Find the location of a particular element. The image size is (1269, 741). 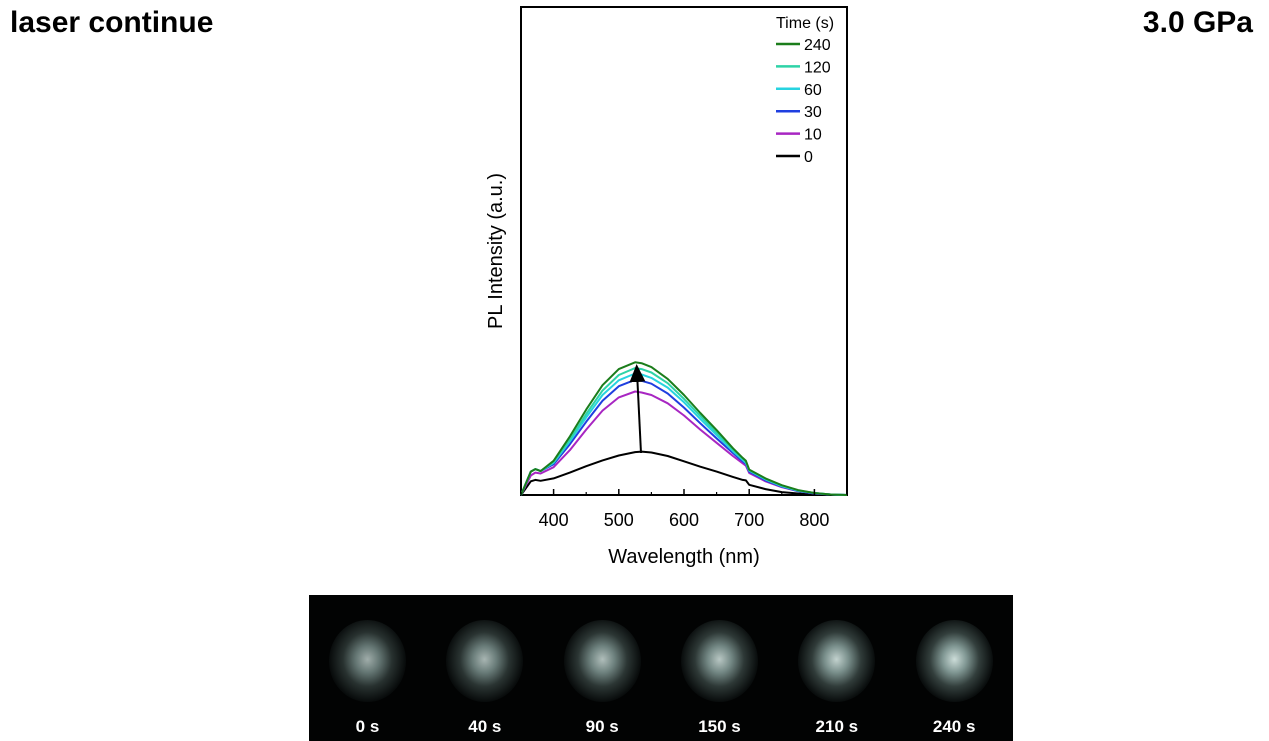

photo-strip: 0 s 40 s 90 s 150 s 210 s 240 s is located at coordinates (661, 668).